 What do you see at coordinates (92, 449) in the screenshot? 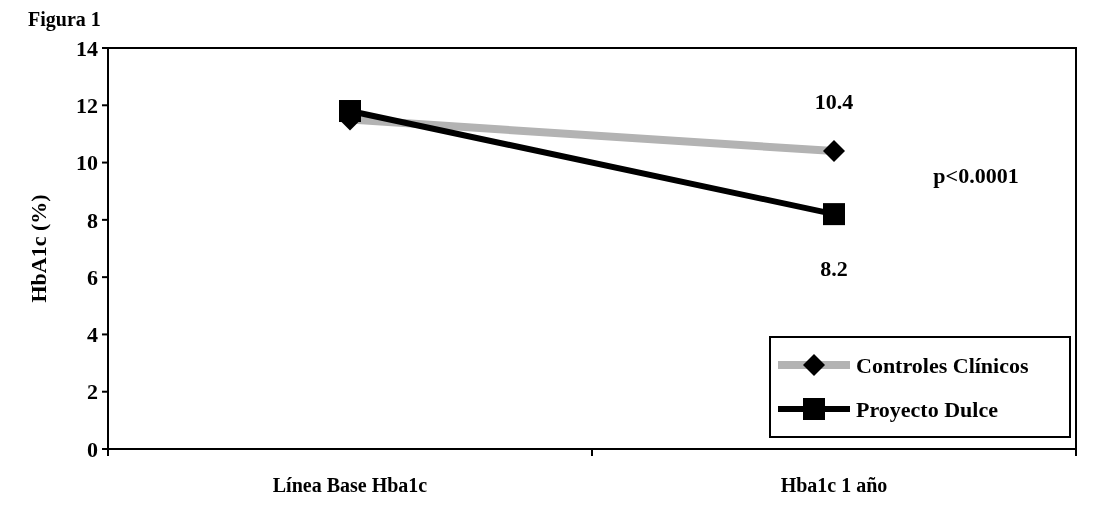
I see `y-tick-label: 0` at bounding box center [92, 449].